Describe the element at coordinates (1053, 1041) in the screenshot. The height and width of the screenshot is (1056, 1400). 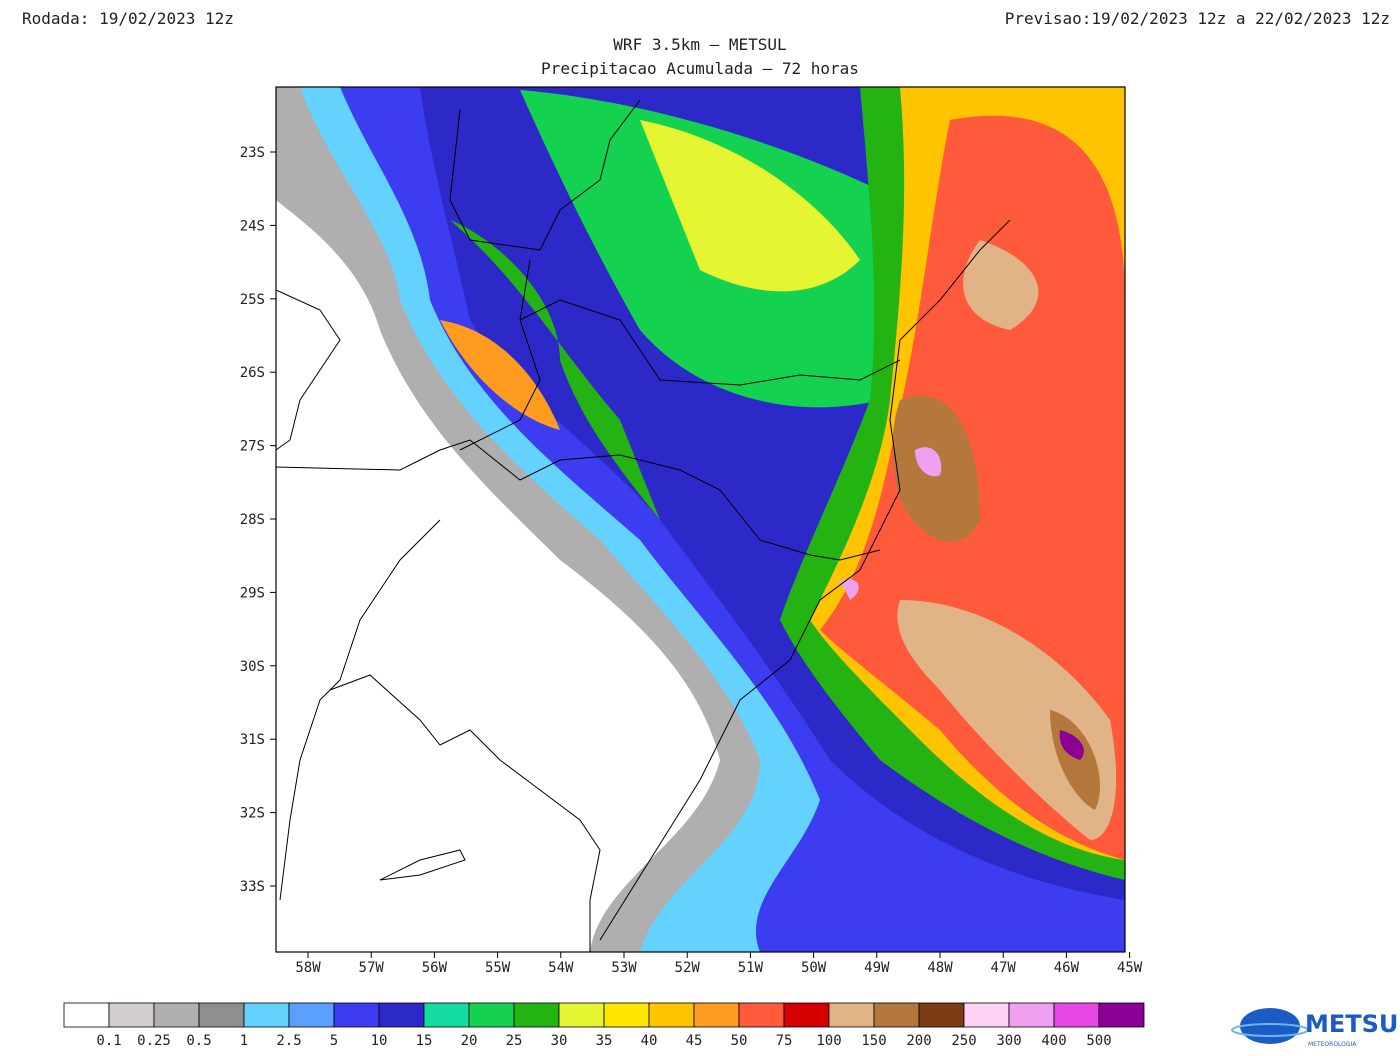
I see `legend-label: 400` at that location.